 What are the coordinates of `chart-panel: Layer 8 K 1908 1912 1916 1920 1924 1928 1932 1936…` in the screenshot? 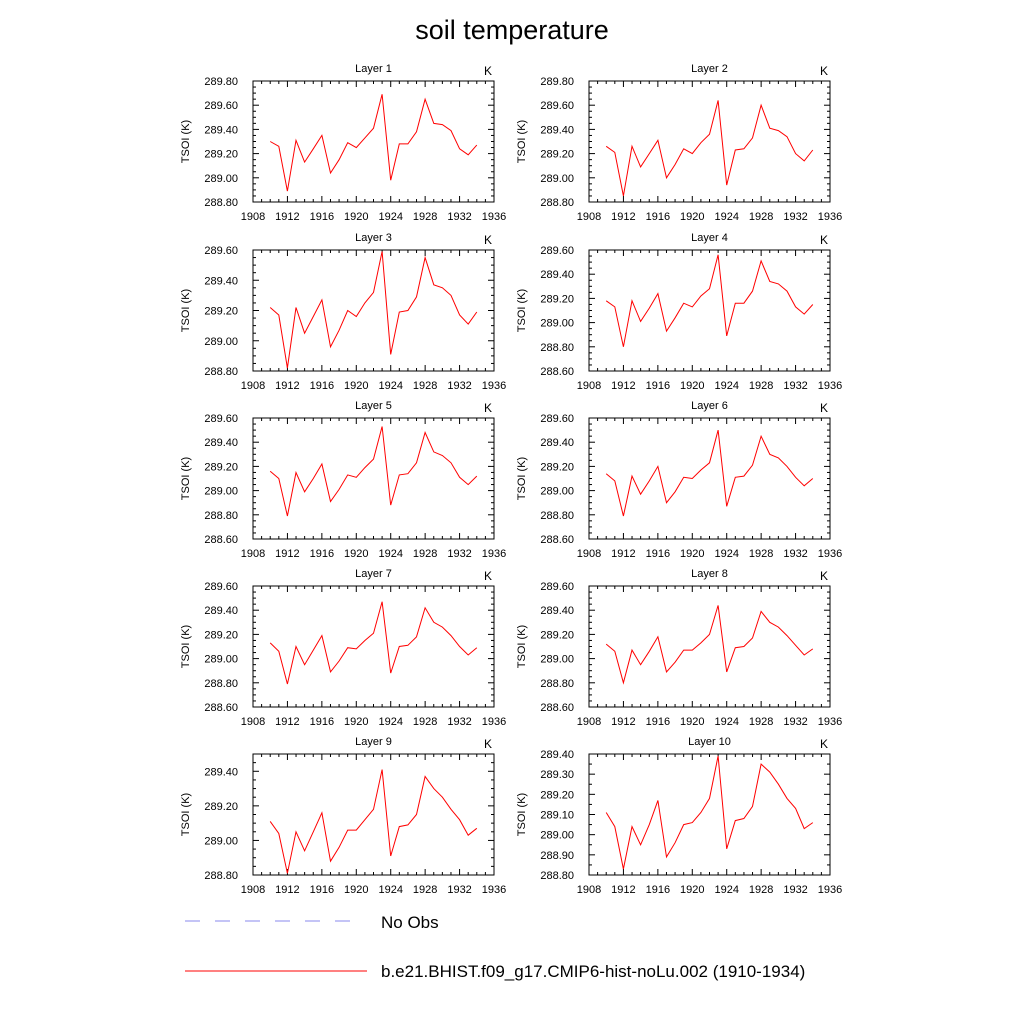 It's located at (679, 648).